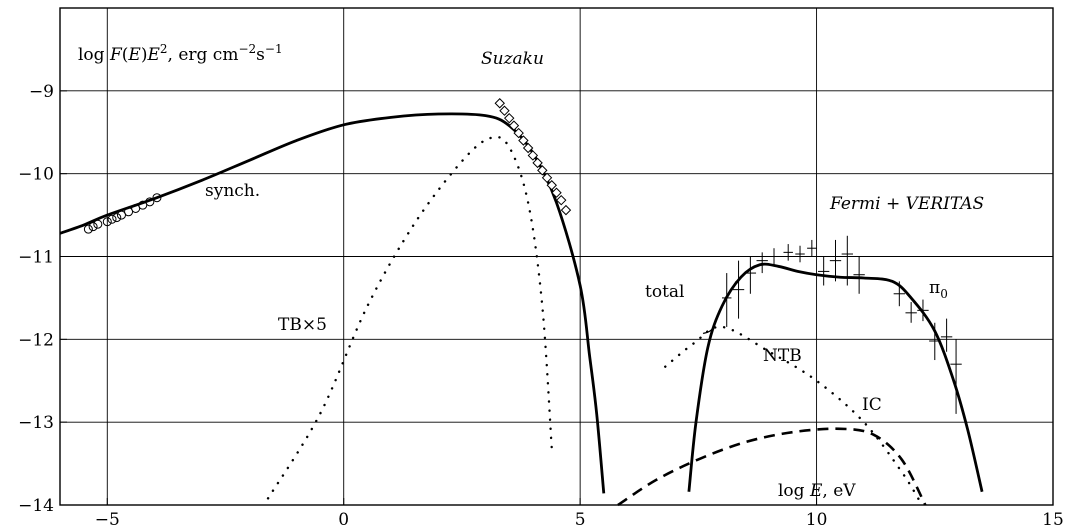  Describe the element at coordinates (817, 491) in the screenshot. I see `x-axis-label: log E, eV` at that location.